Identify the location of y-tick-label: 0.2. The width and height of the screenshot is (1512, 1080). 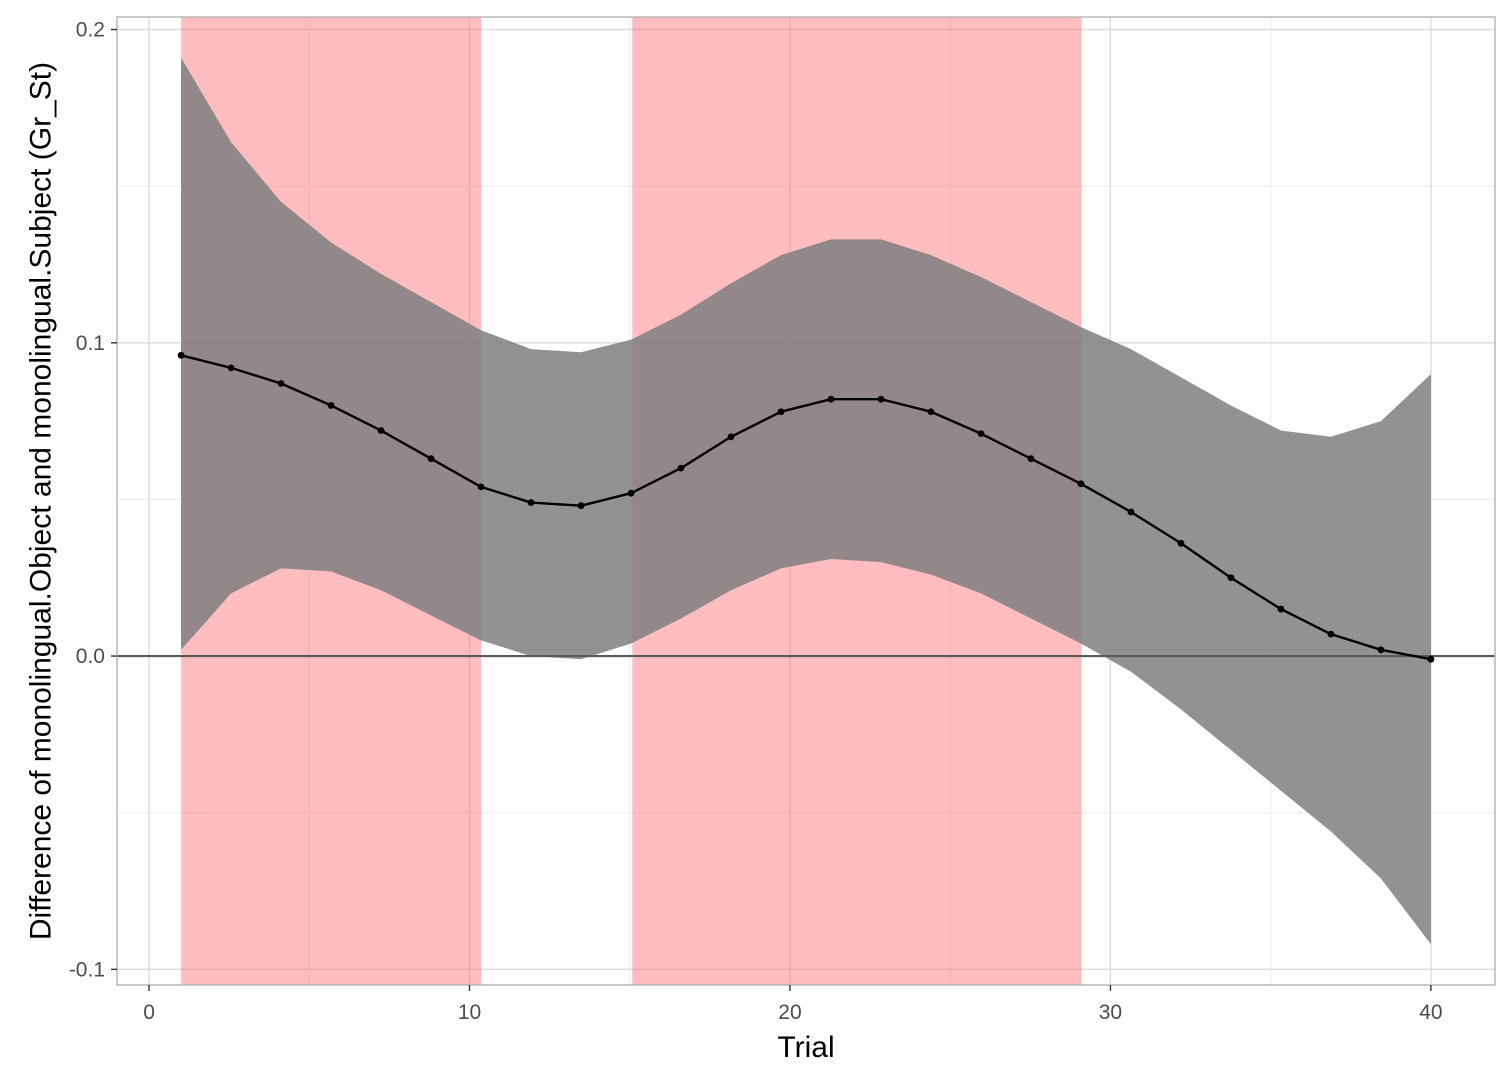
(90, 30).